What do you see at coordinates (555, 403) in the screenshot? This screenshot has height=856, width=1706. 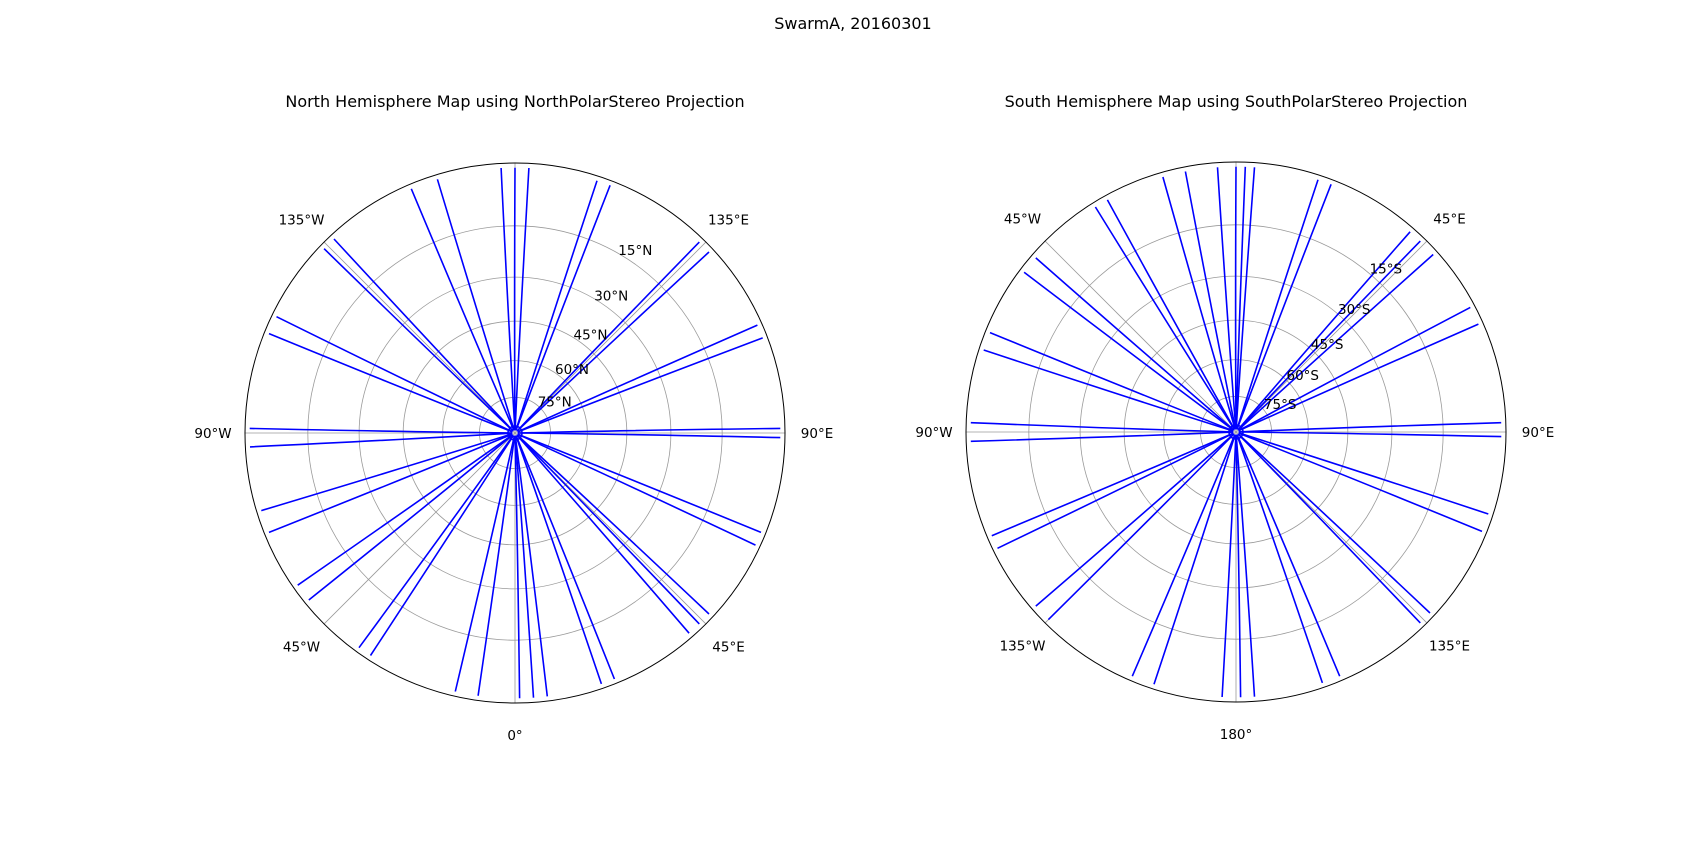 I see `north-lat-label: 75°N` at bounding box center [555, 403].